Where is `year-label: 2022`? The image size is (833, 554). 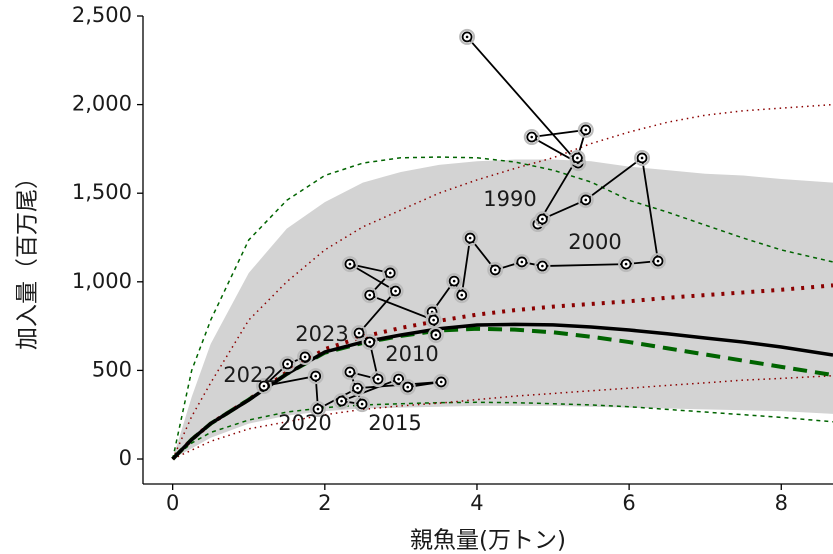 year-label: 2022 is located at coordinates (249, 375).